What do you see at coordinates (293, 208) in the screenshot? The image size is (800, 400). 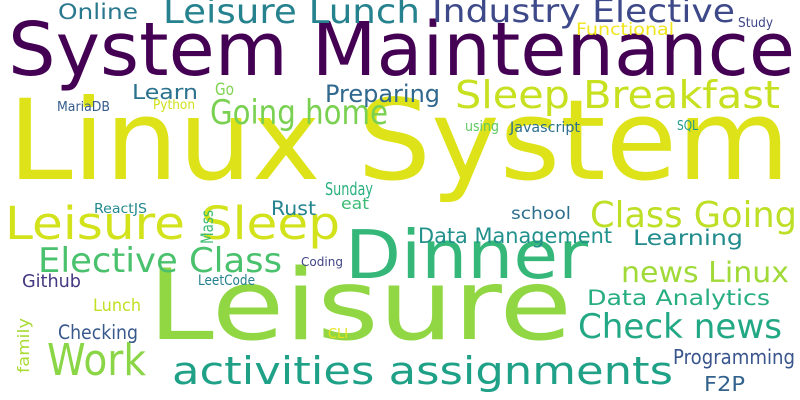 I see `word-rust: Rust` at bounding box center [293, 208].